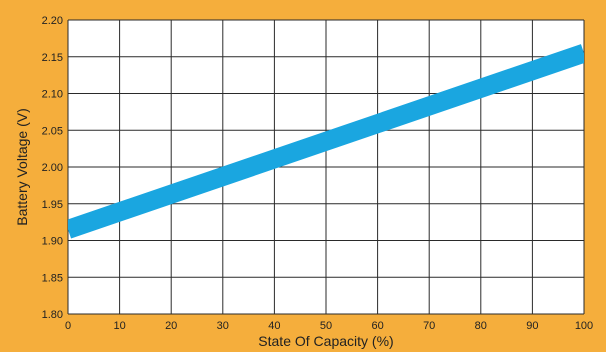  What do you see at coordinates (532, 326) in the screenshot?
I see `x-tick-label: 90` at bounding box center [532, 326].